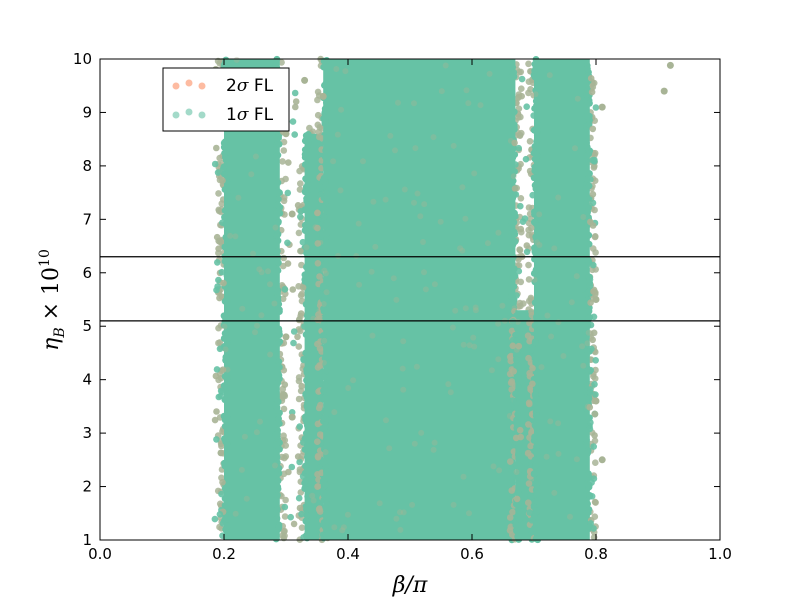 Image resolution: width=800 pixels, height=600 pixels. Describe the element at coordinates (87, 380) in the screenshot. I see `y-tick-label: 4` at that location.